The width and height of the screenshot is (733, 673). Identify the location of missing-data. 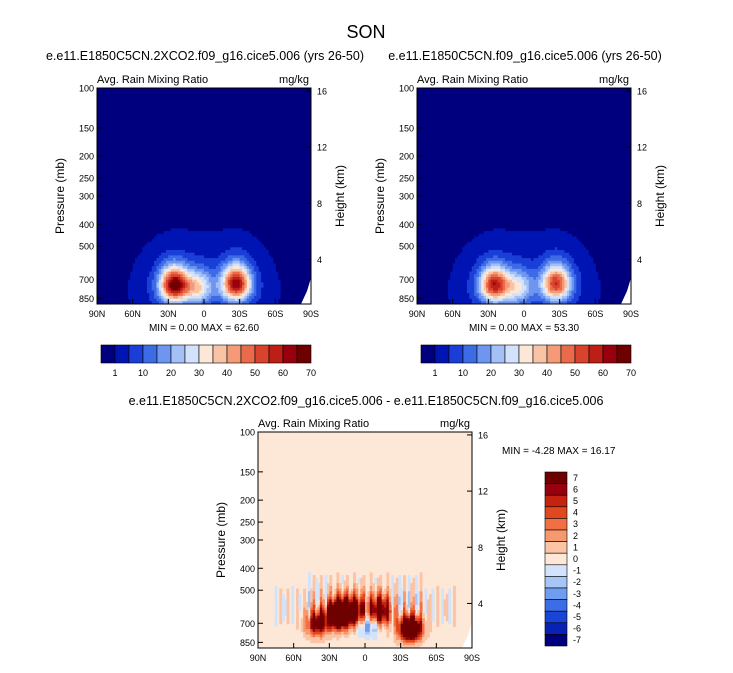
(467, 634).